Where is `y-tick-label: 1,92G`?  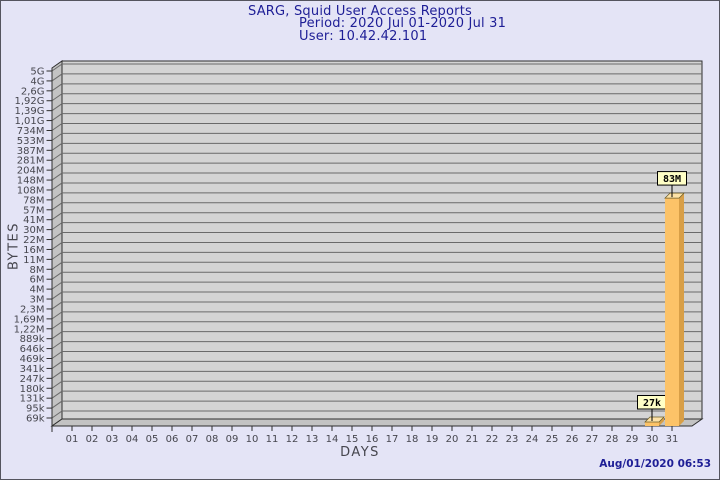 y-tick-label: 1,92G is located at coordinates (29, 101).